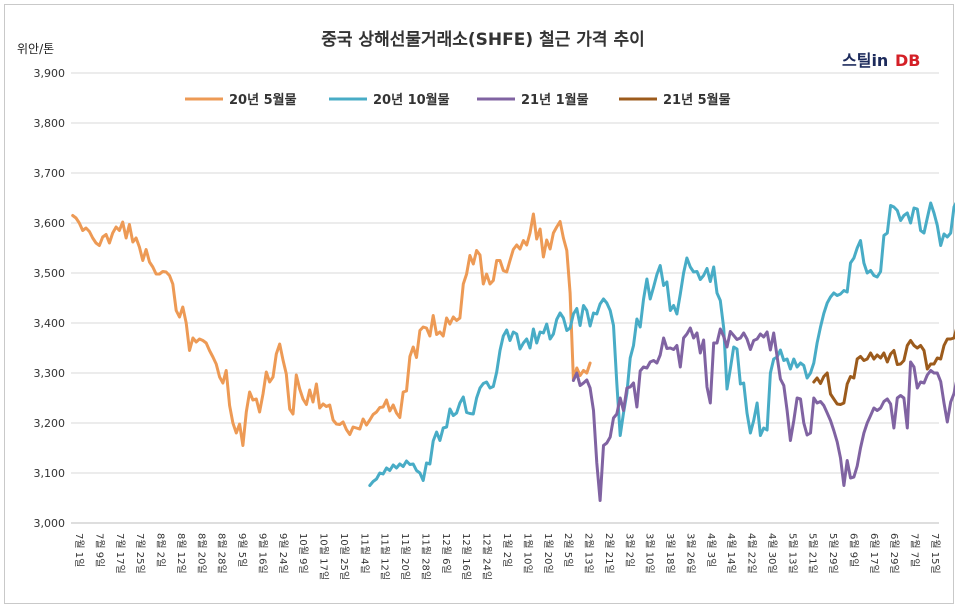  Describe the element at coordinates (425, 556) in the screenshot. I see `x-tick-label: 11월 28일` at that location.